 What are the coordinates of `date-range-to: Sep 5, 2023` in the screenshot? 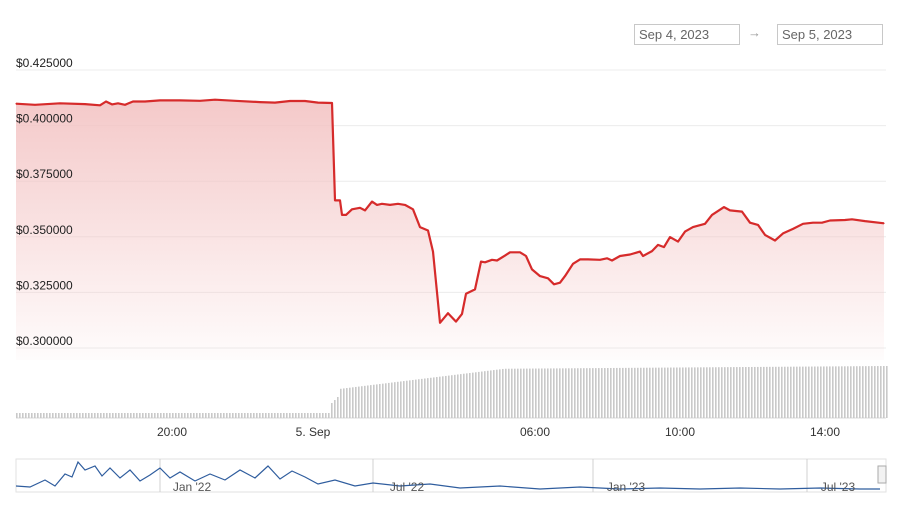 It's located at (830, 34).